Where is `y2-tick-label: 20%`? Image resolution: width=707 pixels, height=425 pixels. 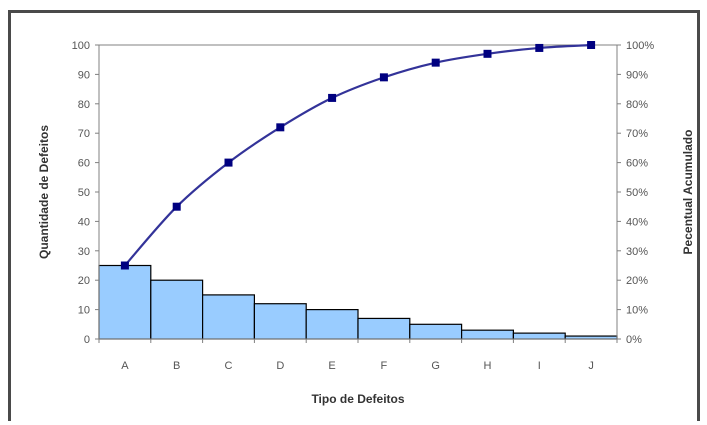 y2-tick-label: 20% is located at coordinates (637, 281).